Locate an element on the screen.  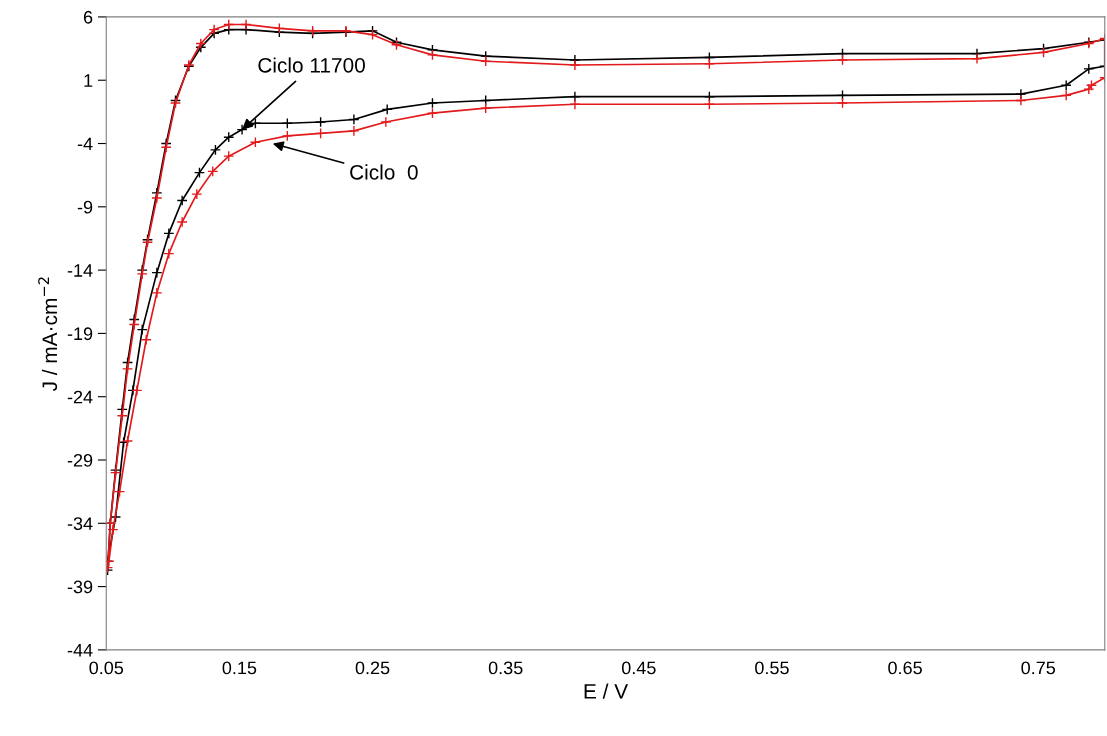
annotation: Ciclo 0 is located at coordinates (384, 172).